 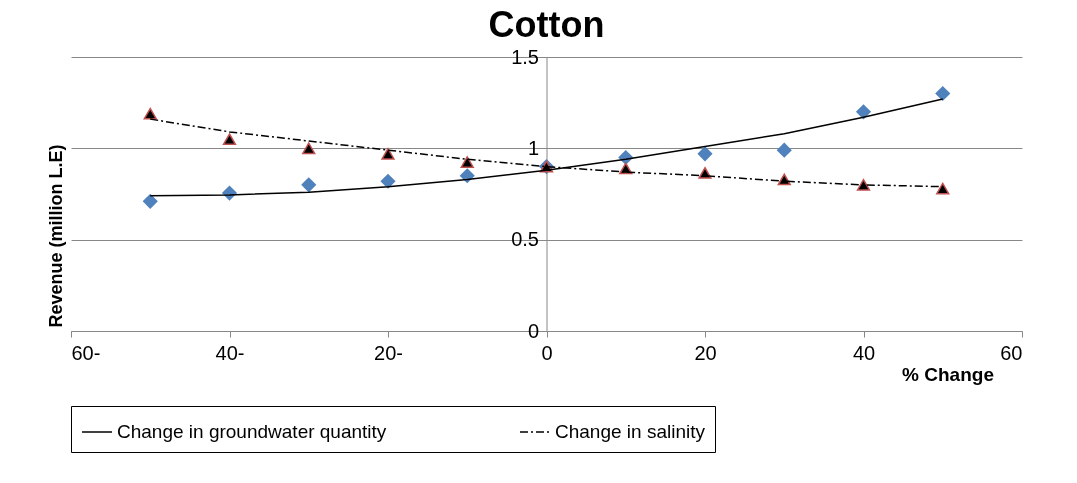 I want to click on x-tick-label: 60-, so click(x=86, y=352).